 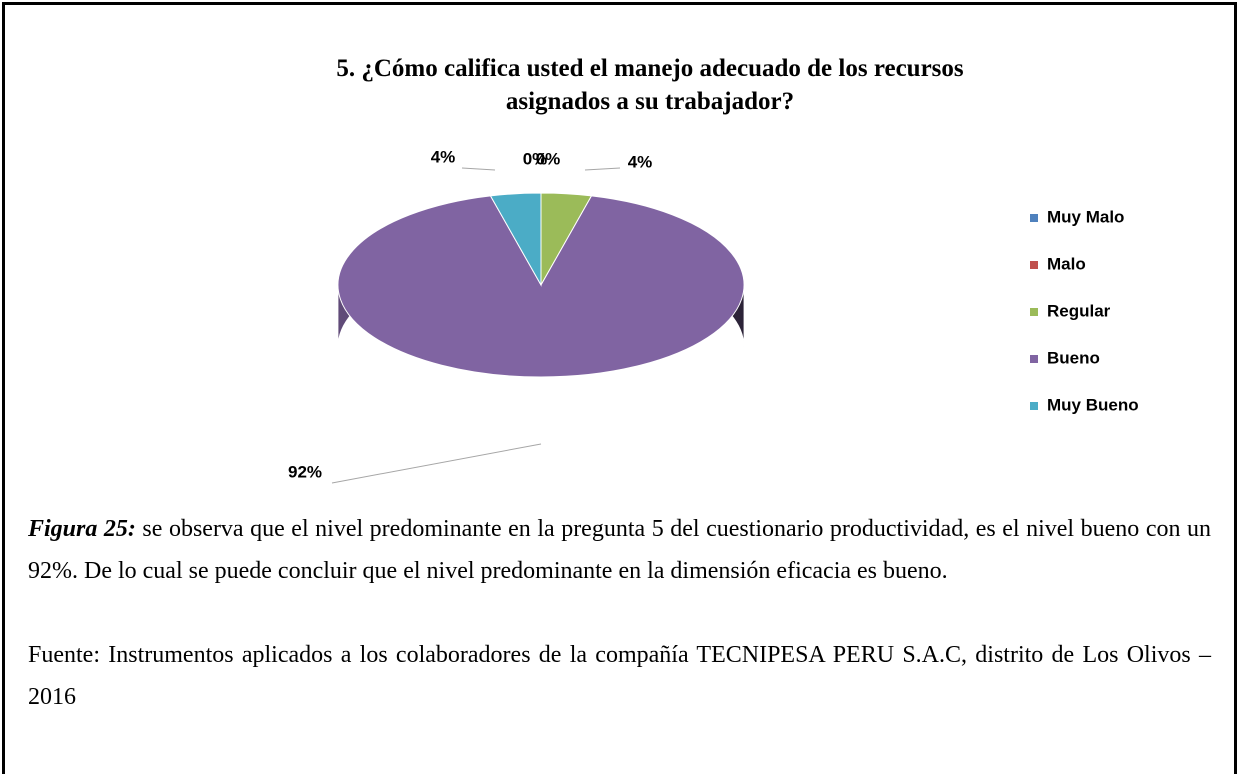 What do you see at coordinates (1085, 216) in the screenshot?
I see `legend-label: Muy Malo` at bounding box center [1085, 216].